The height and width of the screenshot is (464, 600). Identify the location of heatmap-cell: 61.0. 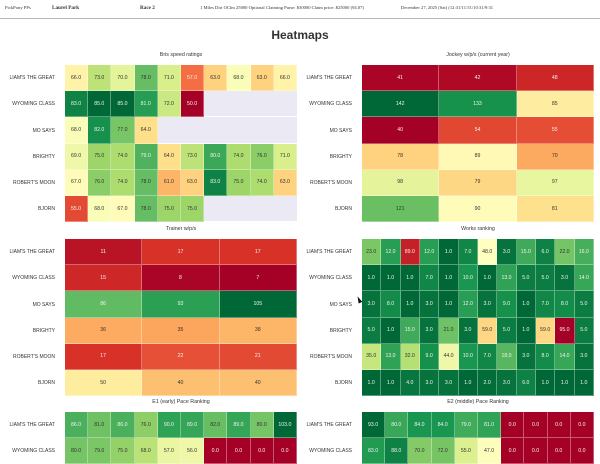
(169, 182).